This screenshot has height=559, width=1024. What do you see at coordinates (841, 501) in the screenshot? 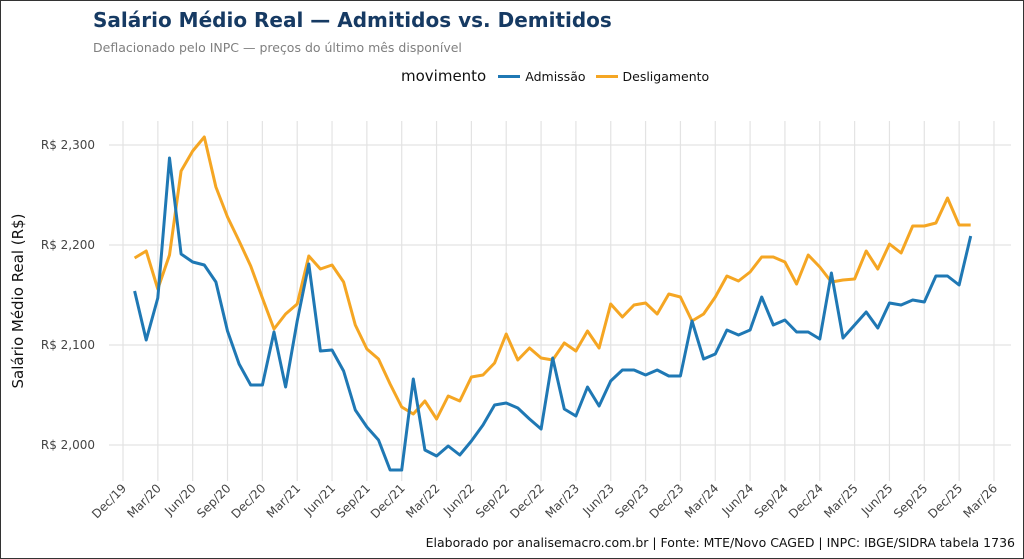
I see `x-tick-label: Mar/25` at bounding box center [841, 501].